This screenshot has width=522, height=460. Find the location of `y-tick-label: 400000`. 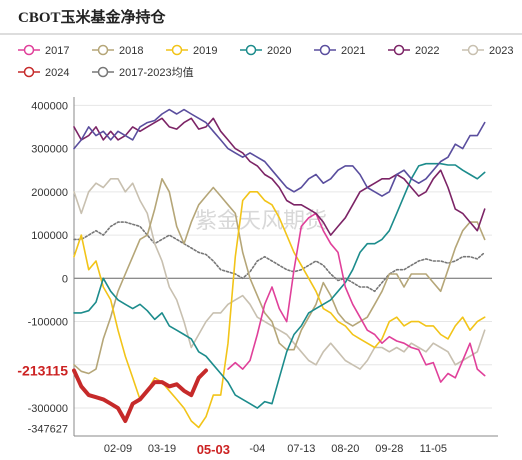

y-tick-label: 400000 is located at coordinates (49, 106).